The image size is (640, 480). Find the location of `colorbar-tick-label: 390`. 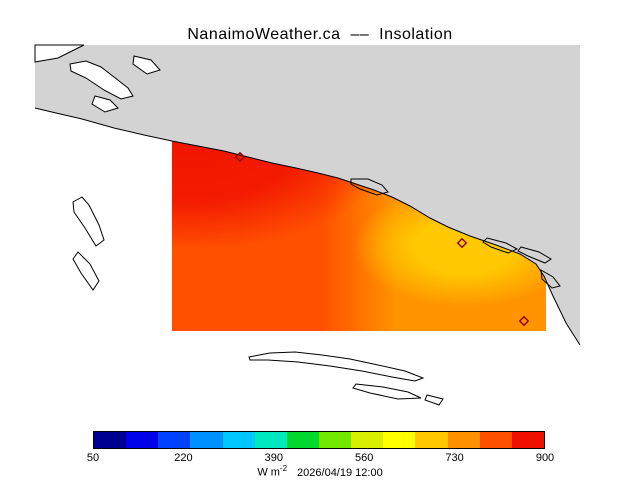

colorbar-tick-label: 390 is located at coordinates (273, 458).